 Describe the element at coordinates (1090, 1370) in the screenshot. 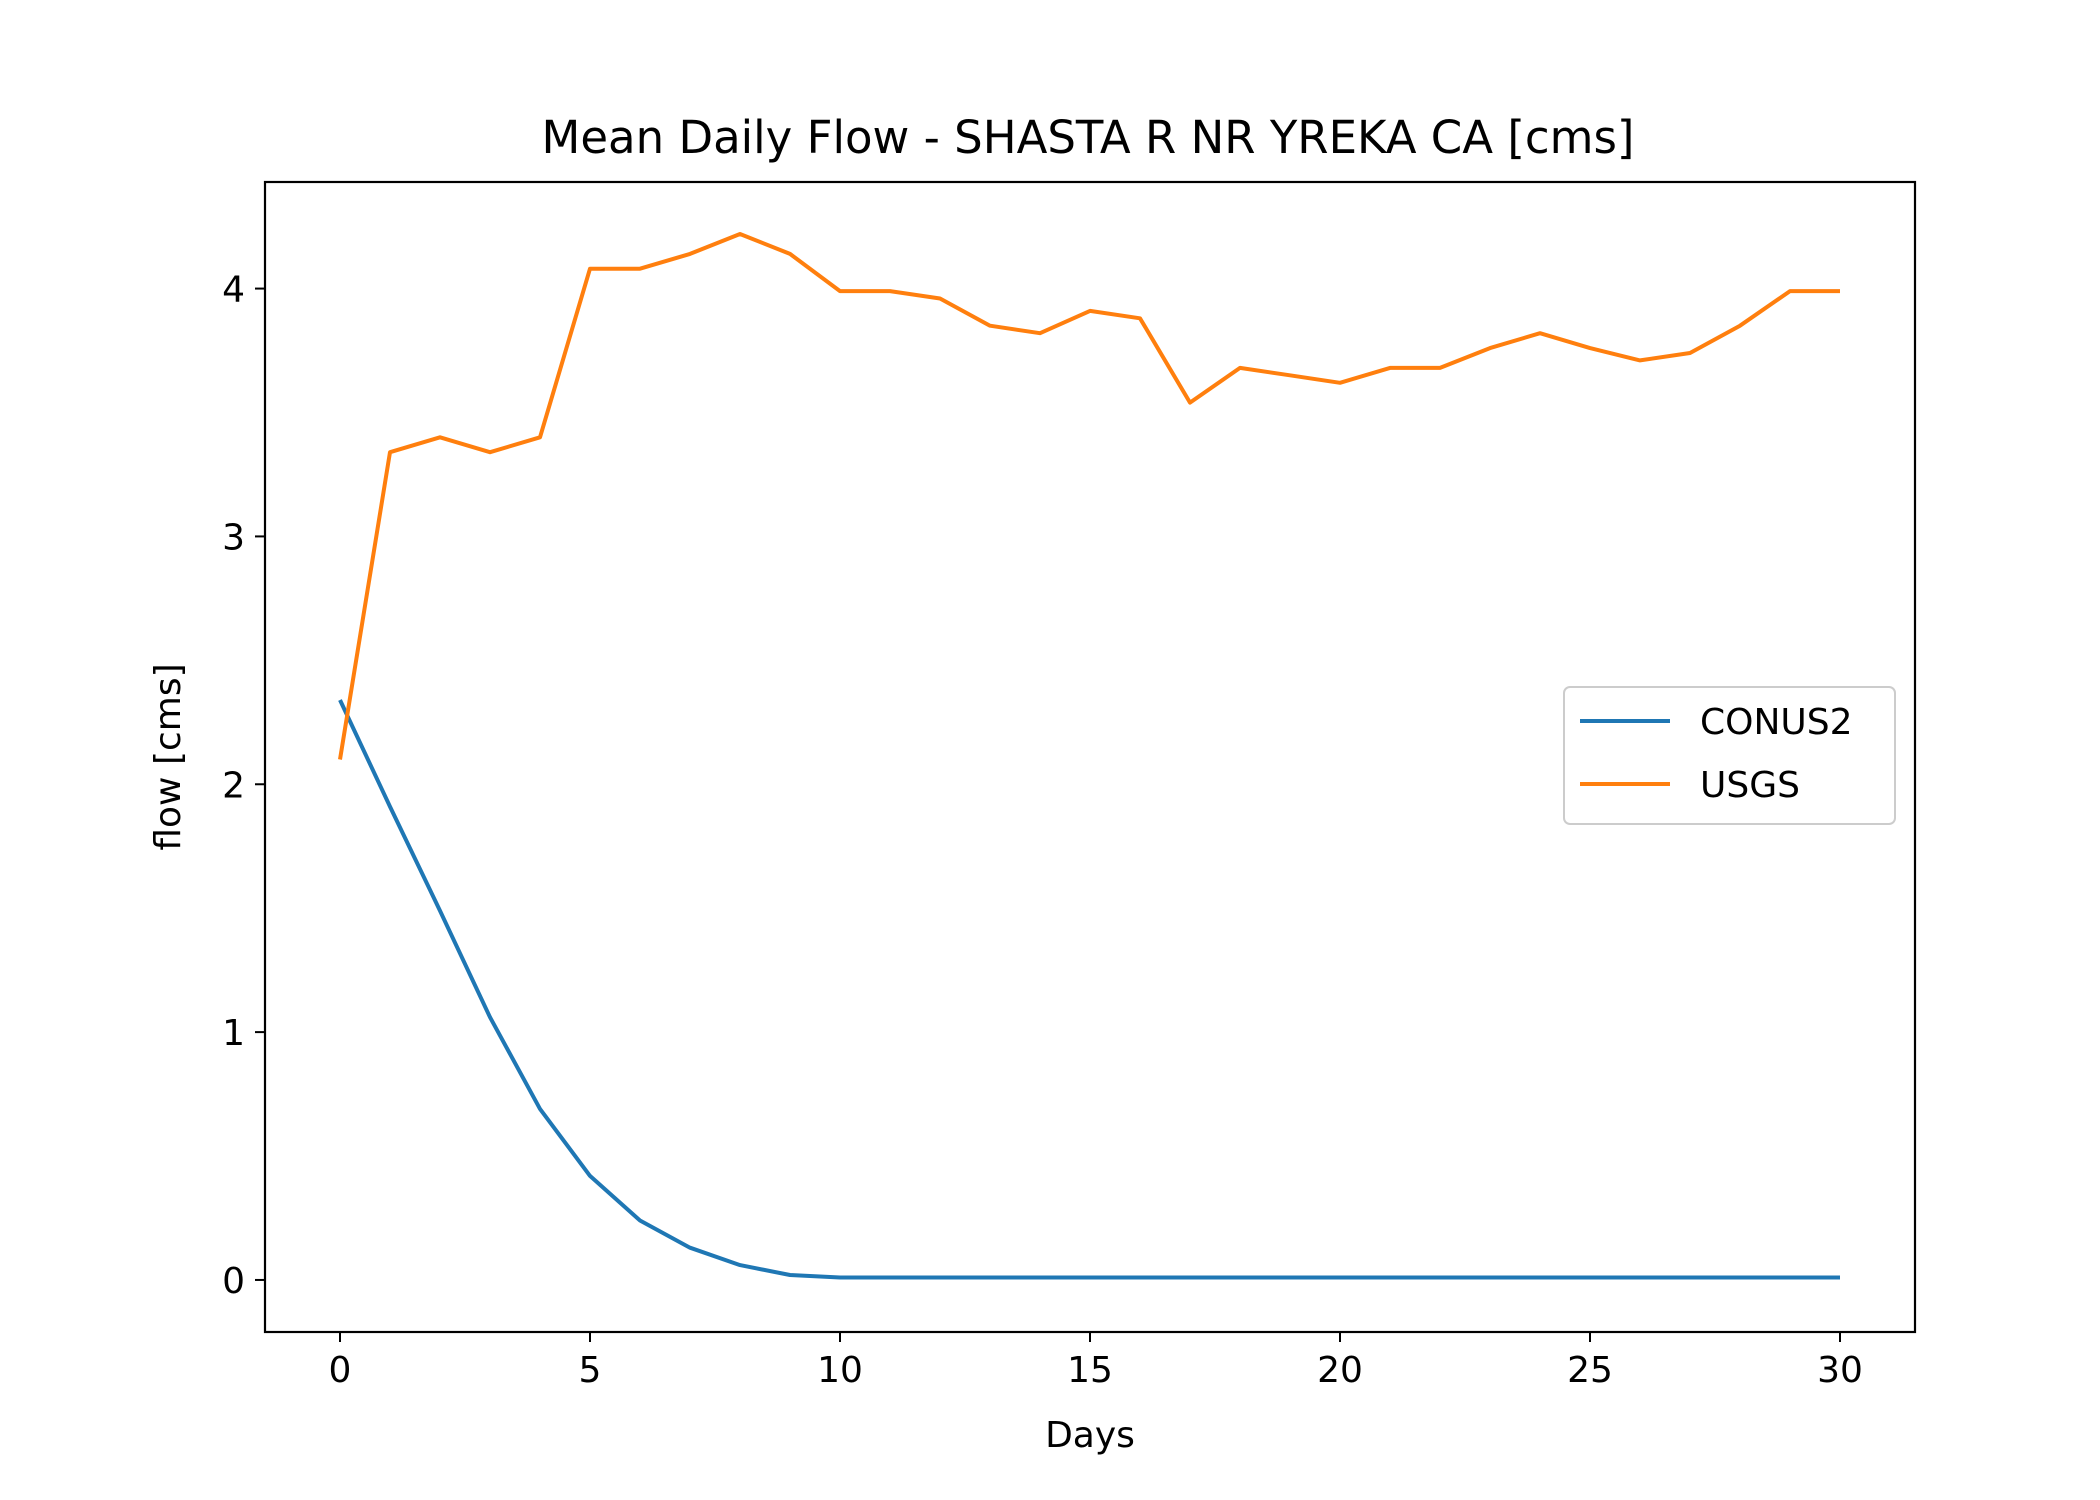

I see `x-tick-label: 15` at that location.